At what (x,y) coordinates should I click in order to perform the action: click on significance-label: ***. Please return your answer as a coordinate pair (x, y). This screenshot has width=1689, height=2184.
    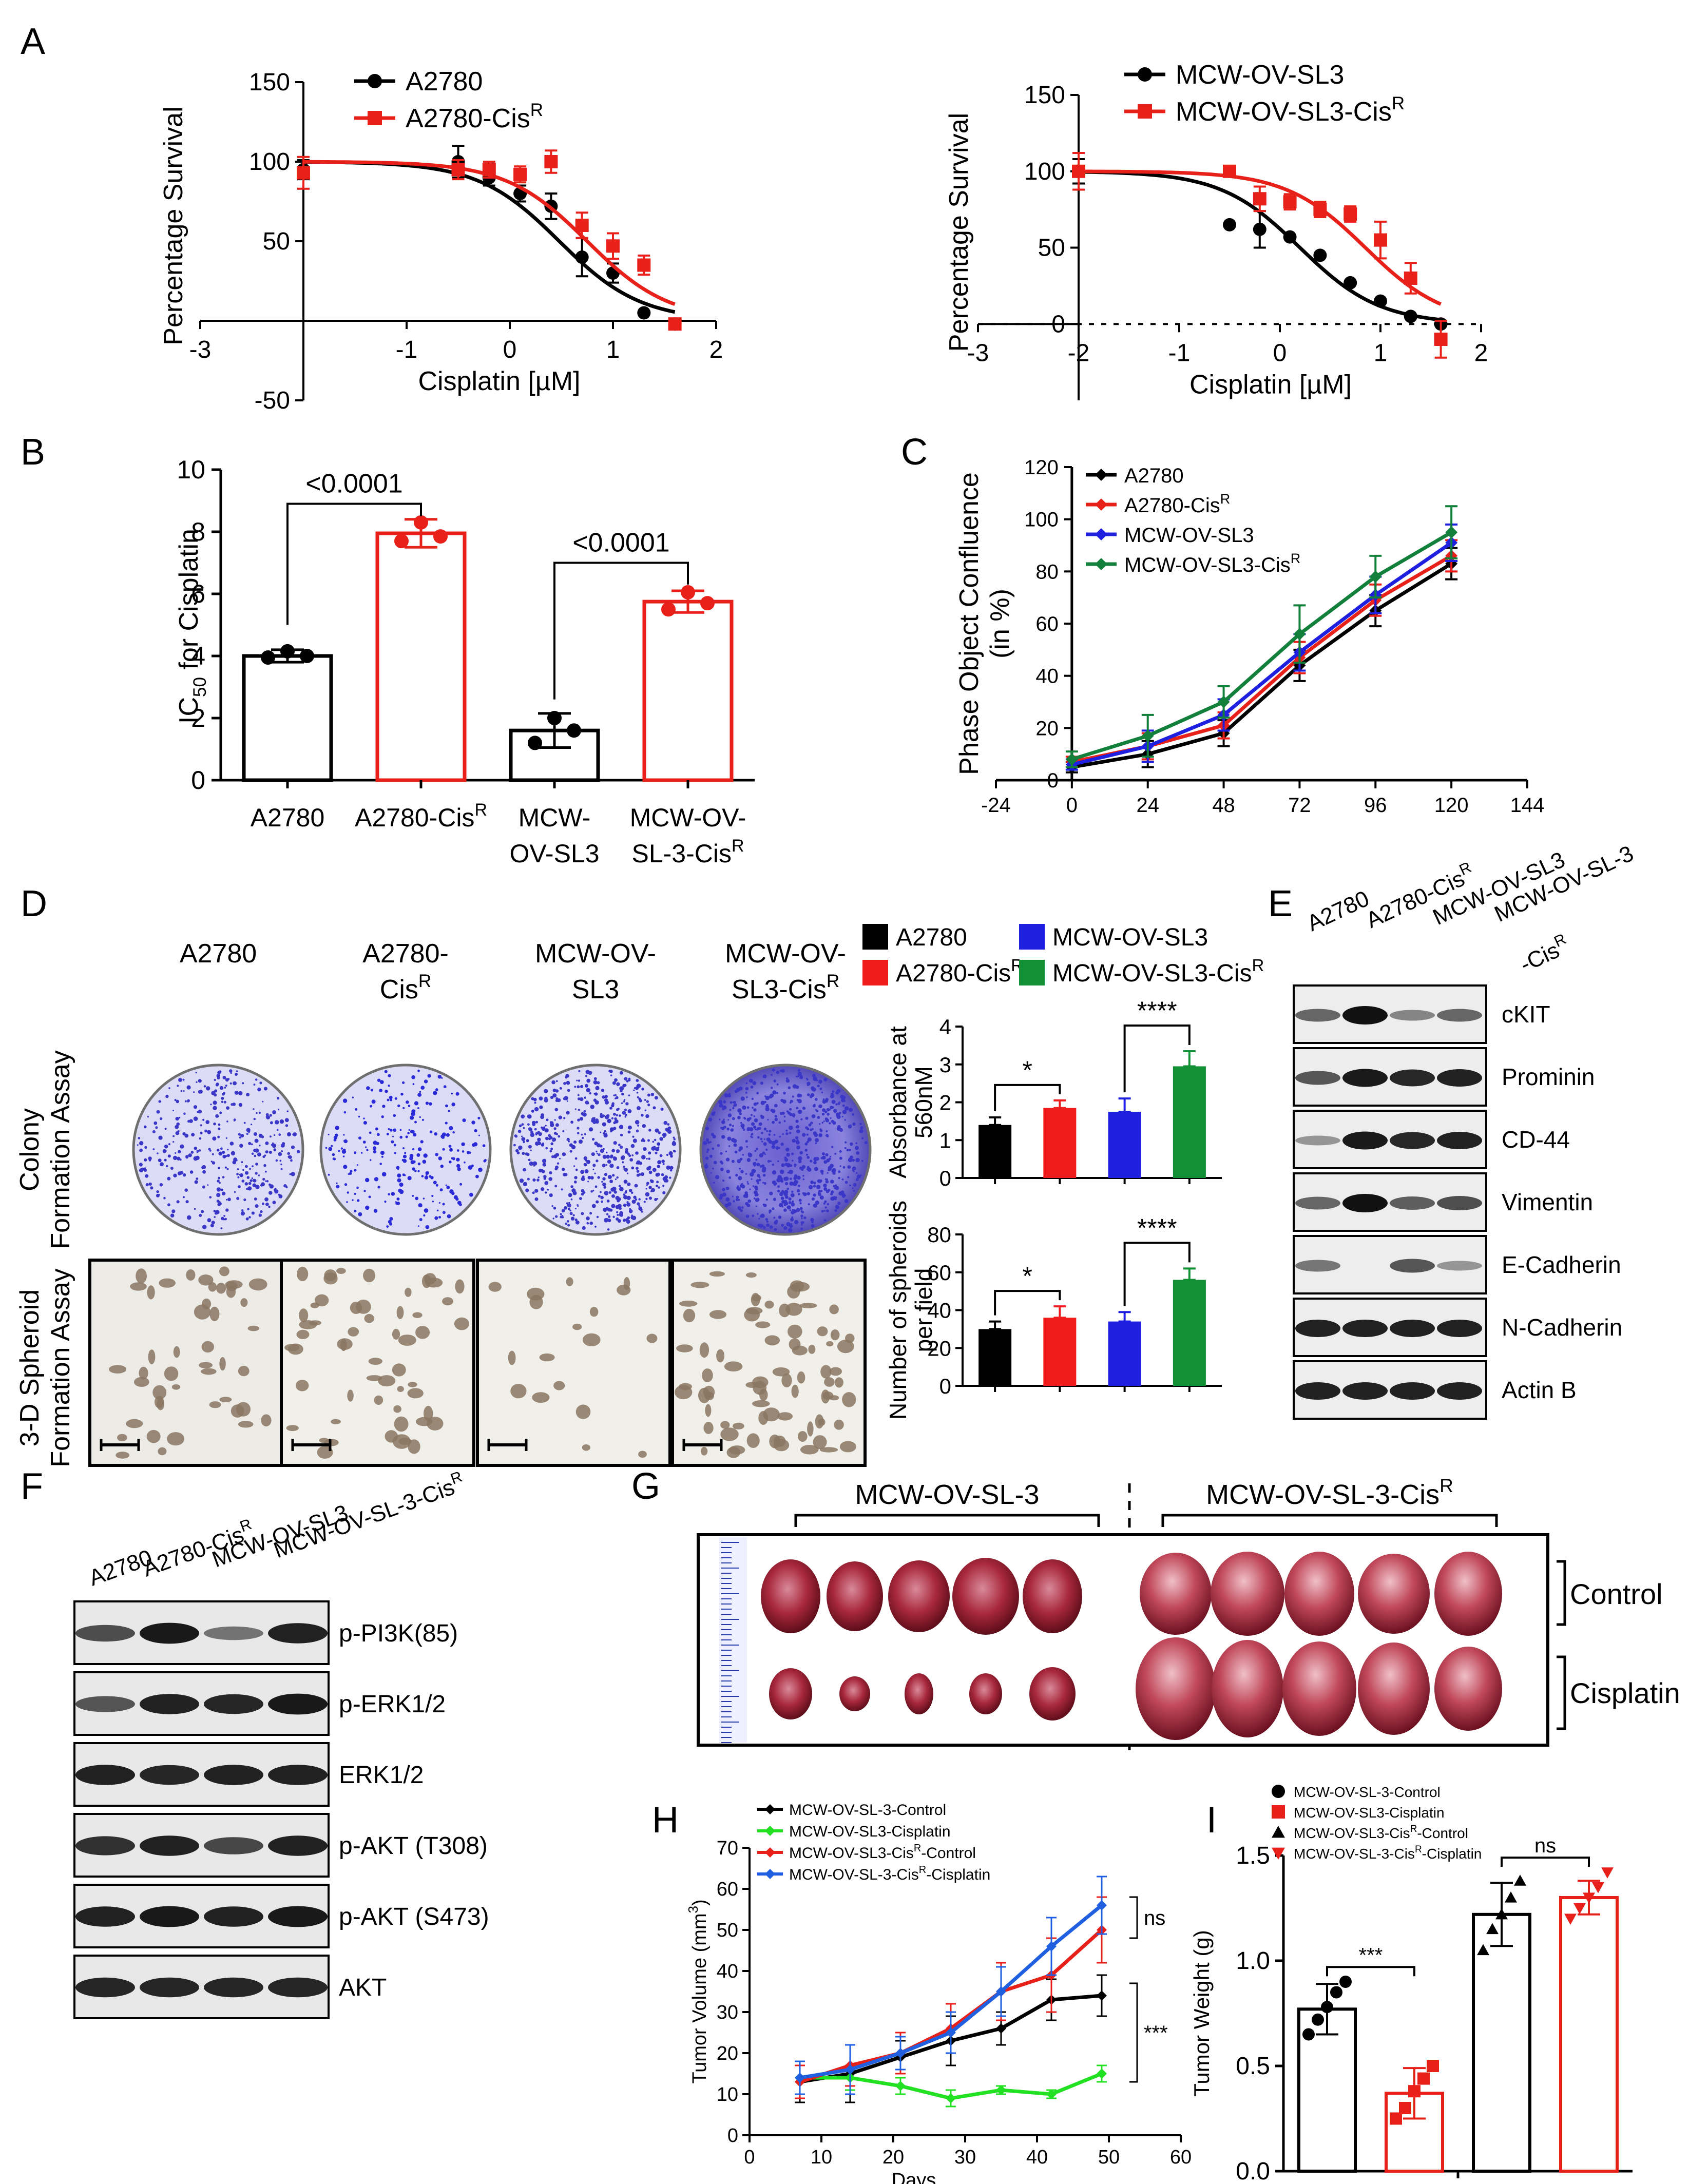
    Looking at the image, I should click on (1156, 2033).